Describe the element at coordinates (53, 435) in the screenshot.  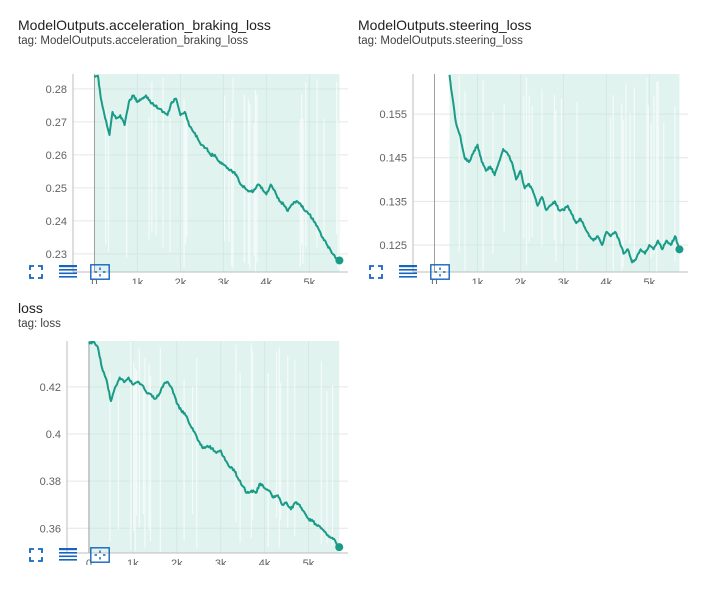
I see `y-tick-label: 0.4` at that location.